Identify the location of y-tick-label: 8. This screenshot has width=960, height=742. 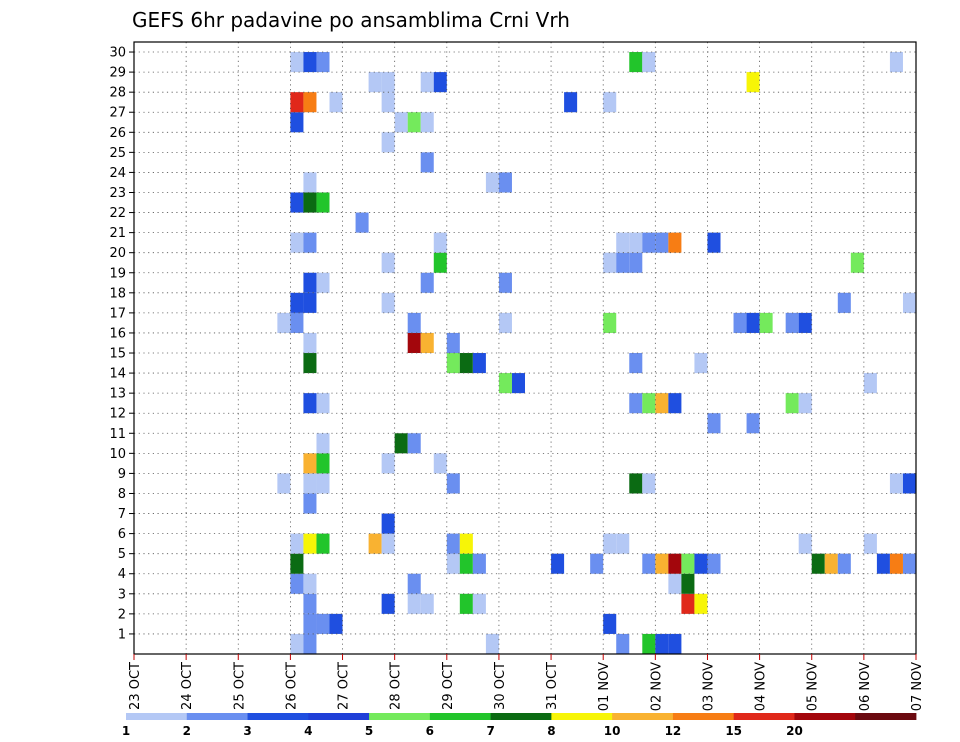
(122, 494).